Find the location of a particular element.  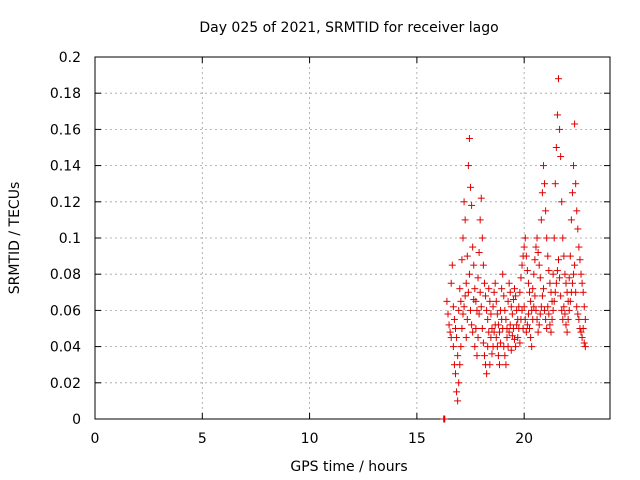

y-tick-label: 0.1 is located at coordinates (70, 239).